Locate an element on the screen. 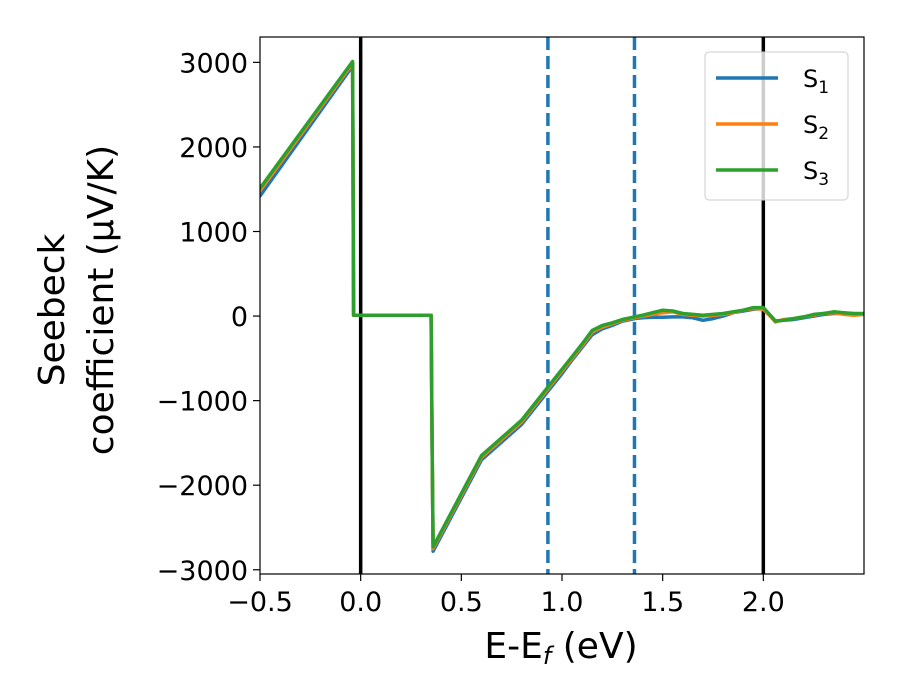 The image size is (900, 700). y-axis-title-line1: Seebeck is located at coordinates (52, 309).